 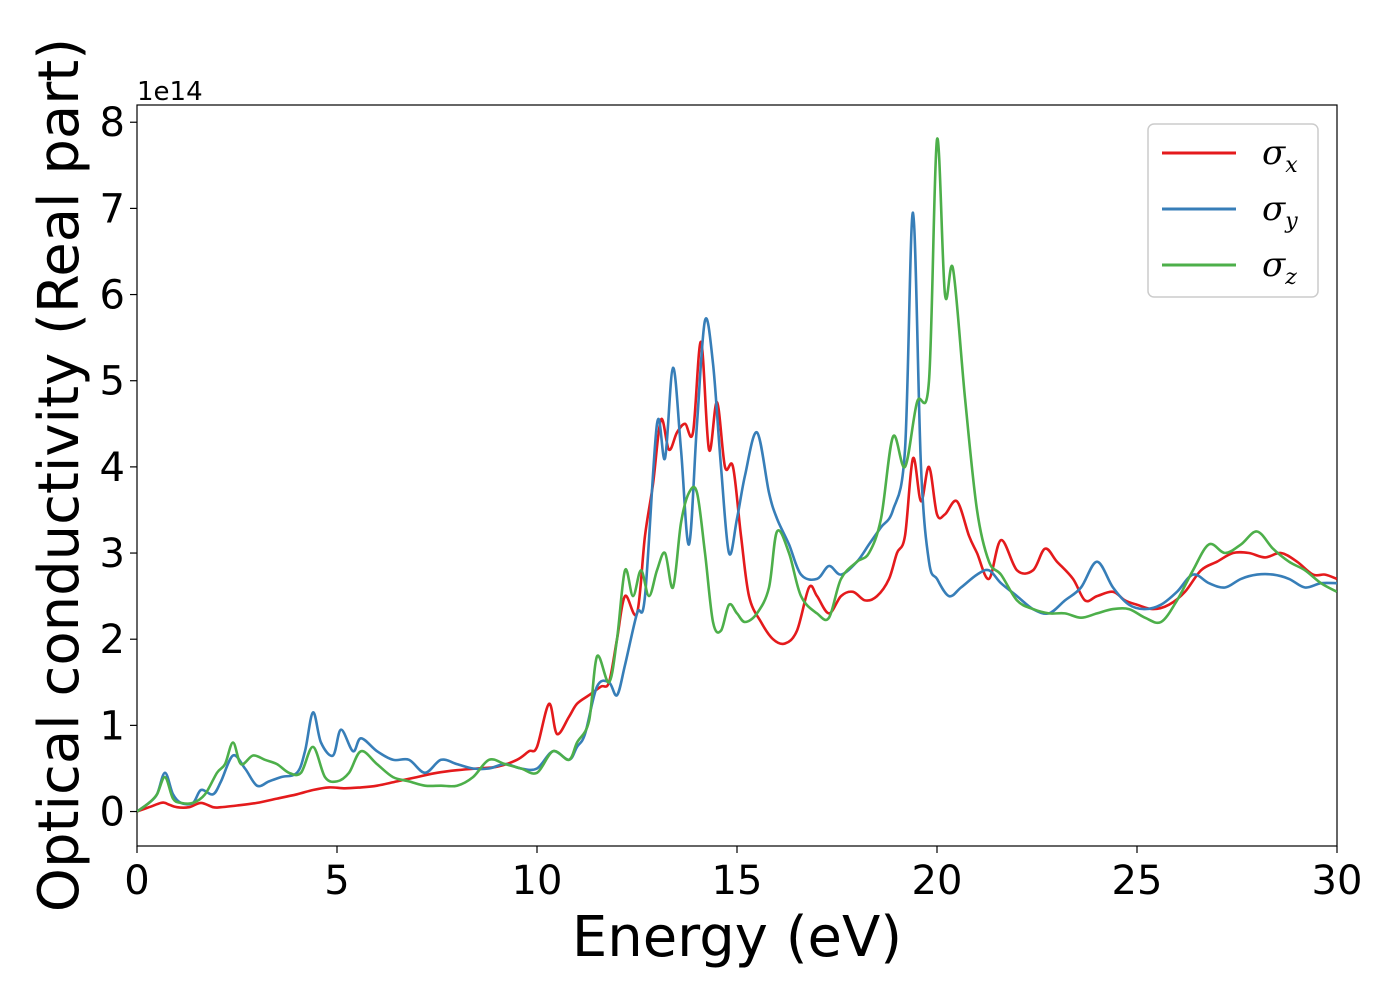 I want to click on y-axis: 0 1 2 3 4 5 6 7 8, so click(x=118, y=468).